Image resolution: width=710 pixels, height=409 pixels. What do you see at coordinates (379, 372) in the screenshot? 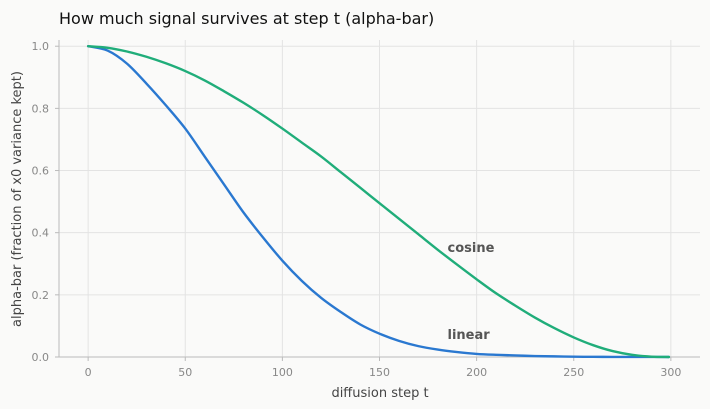
I see `x-tick-label: 150` at bounding box center [379, 372].